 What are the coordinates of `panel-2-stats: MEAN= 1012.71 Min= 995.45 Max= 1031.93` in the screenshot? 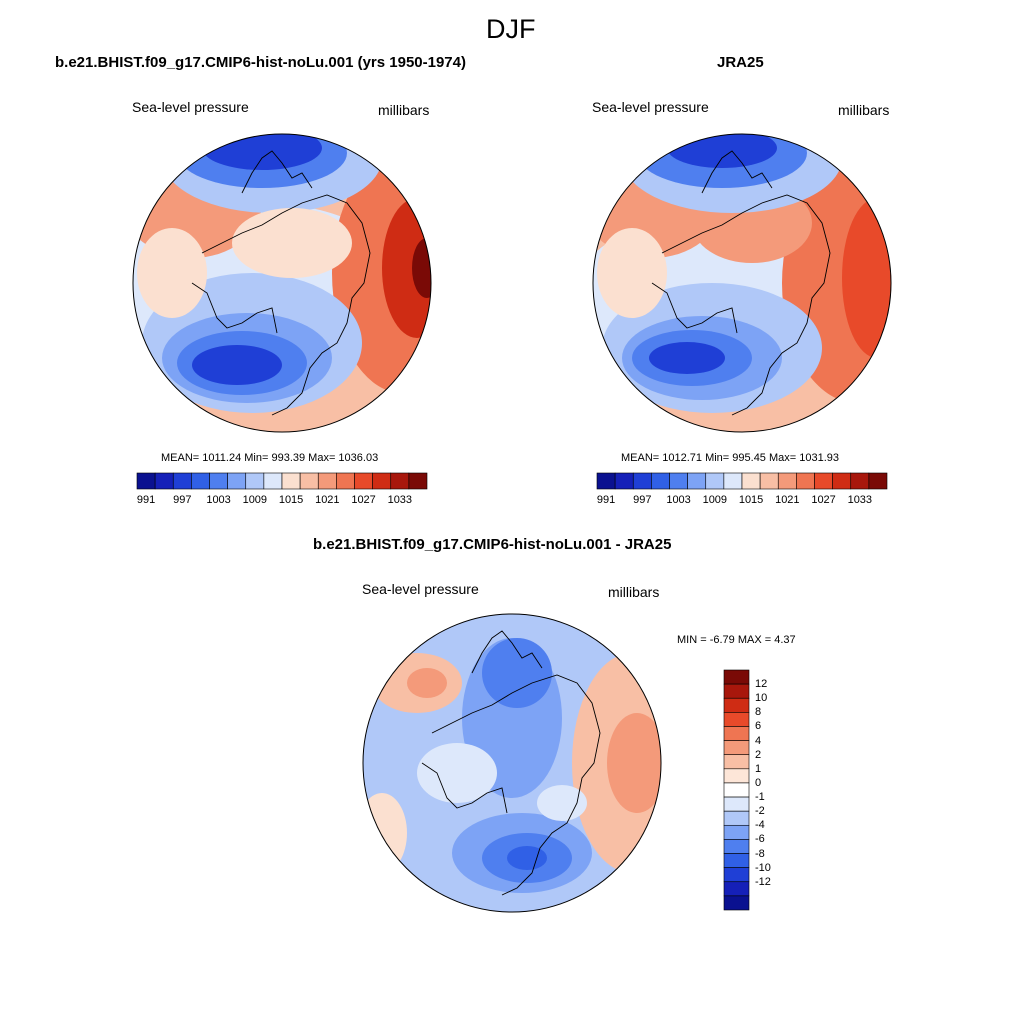 It's located at (730, 458).